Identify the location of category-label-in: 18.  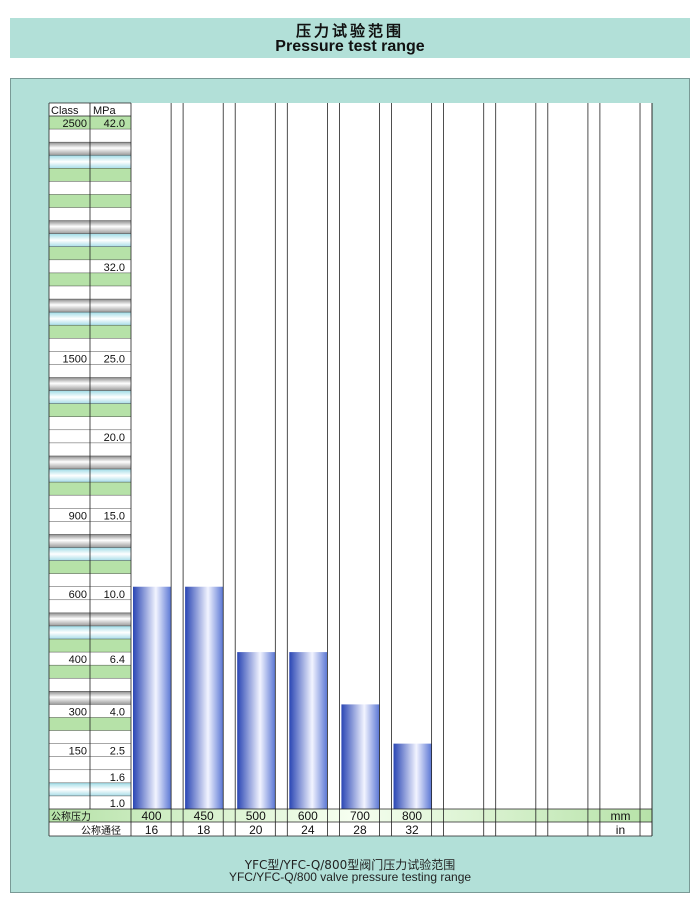
(204, 830).